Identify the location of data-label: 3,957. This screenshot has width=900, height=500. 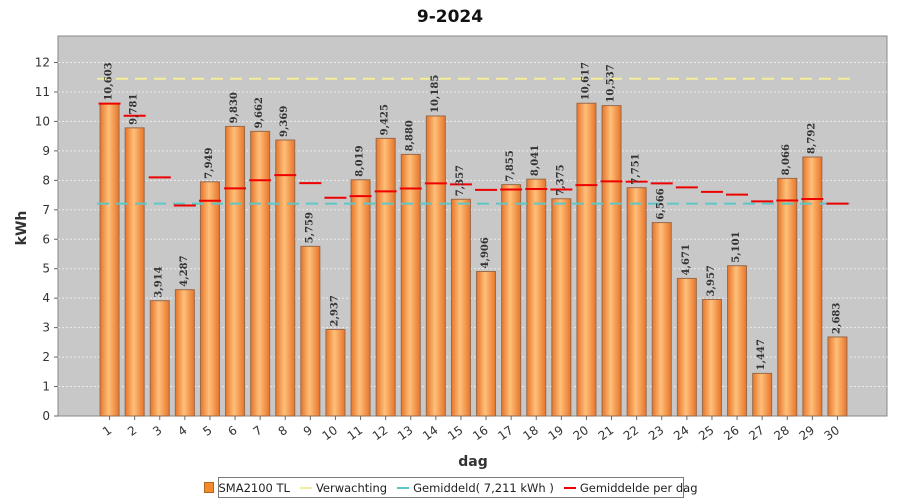
(711, 280).